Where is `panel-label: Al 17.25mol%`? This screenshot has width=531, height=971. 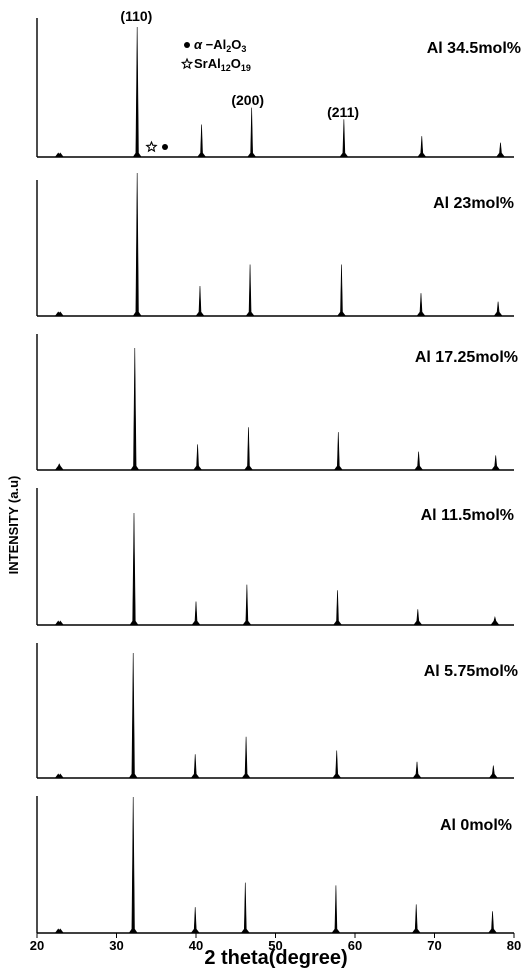 panel-label: Al 17.25mol% is located at coordinates (466, 357).